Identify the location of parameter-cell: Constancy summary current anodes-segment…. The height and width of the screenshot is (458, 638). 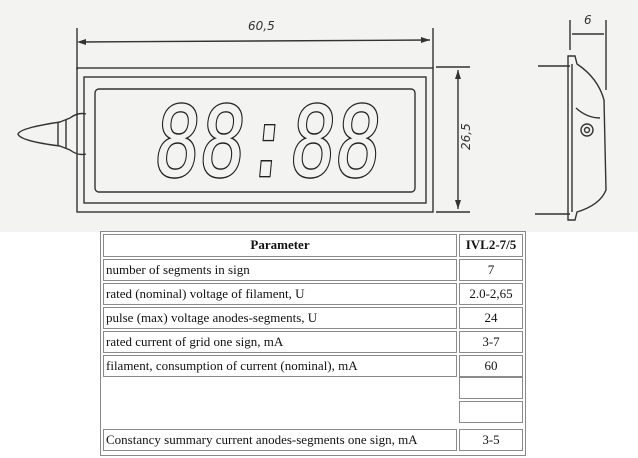
(280, 440).